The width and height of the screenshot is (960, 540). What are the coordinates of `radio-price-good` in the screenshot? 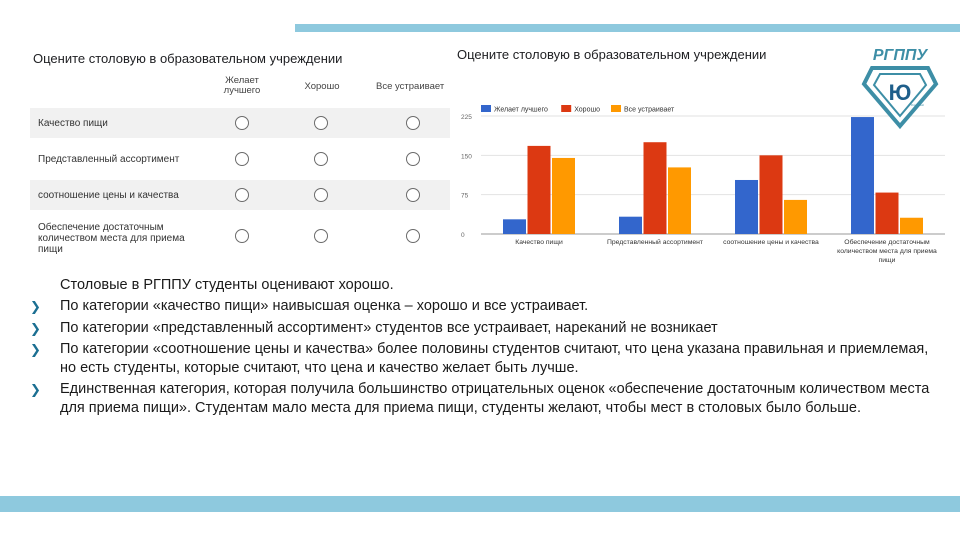 It's located at (321, 195).